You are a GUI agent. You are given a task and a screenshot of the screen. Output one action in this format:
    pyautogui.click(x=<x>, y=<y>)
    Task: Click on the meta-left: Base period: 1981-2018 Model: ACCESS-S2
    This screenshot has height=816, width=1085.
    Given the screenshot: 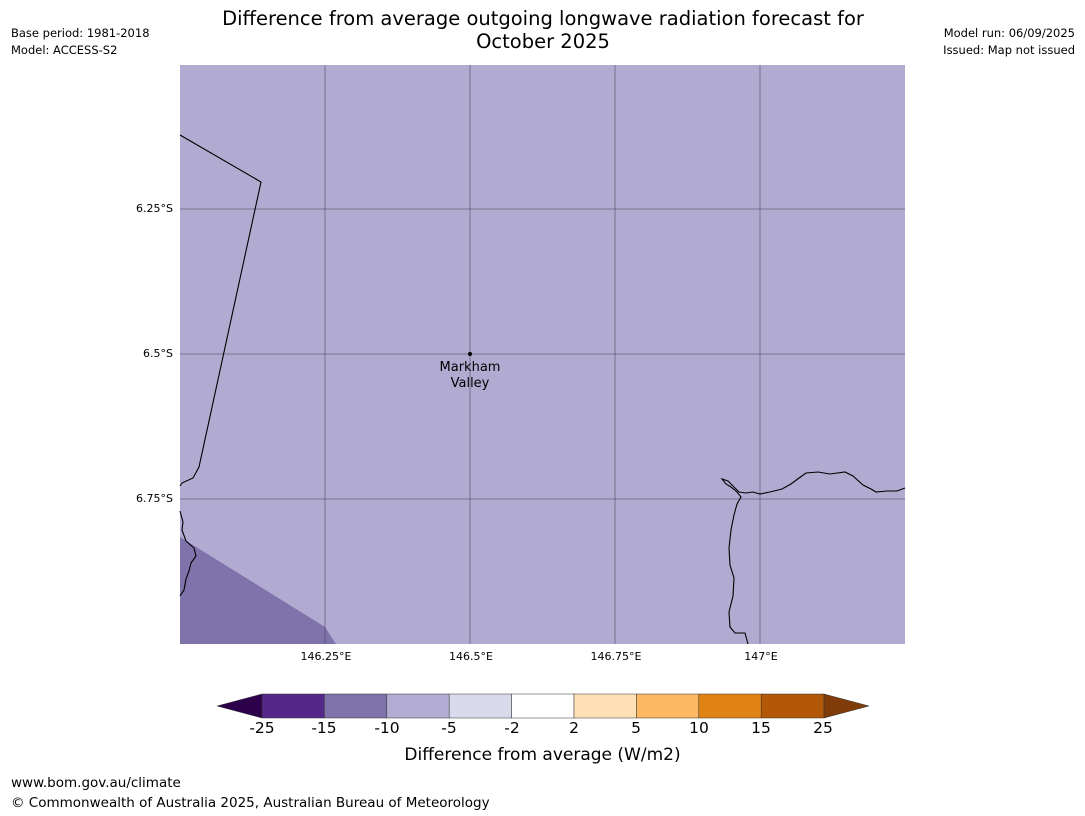 What is the action you would take?
    pyautogui.click(x=80, y=42)
    